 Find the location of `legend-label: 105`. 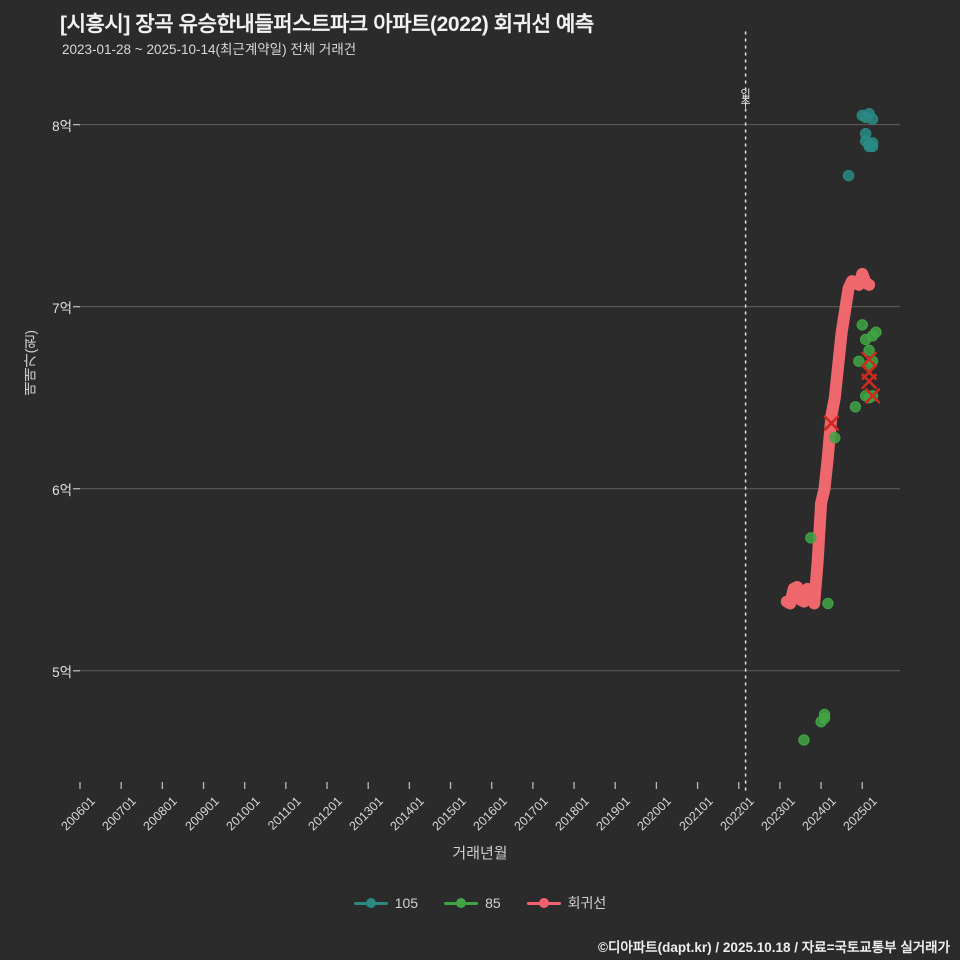

legend-label: 105 is located at coordinates (406, 903).